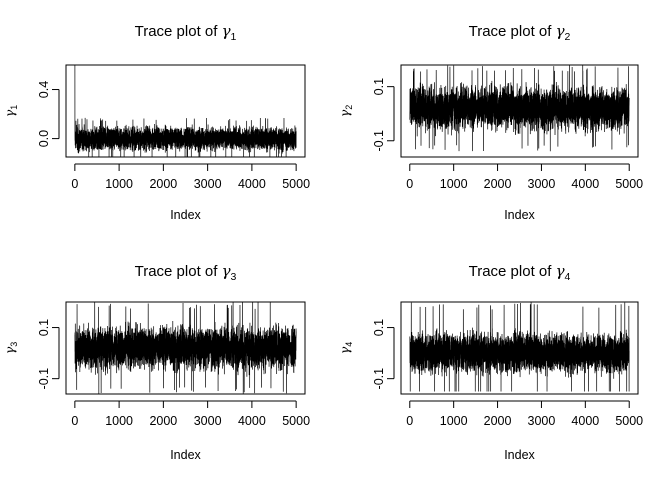 This screenshot has height=480, width=672. What do you see at coordinates (44, 89) in the screenshot?
I see `y-tick-label: 0.4` at bounding box center [44, 89].